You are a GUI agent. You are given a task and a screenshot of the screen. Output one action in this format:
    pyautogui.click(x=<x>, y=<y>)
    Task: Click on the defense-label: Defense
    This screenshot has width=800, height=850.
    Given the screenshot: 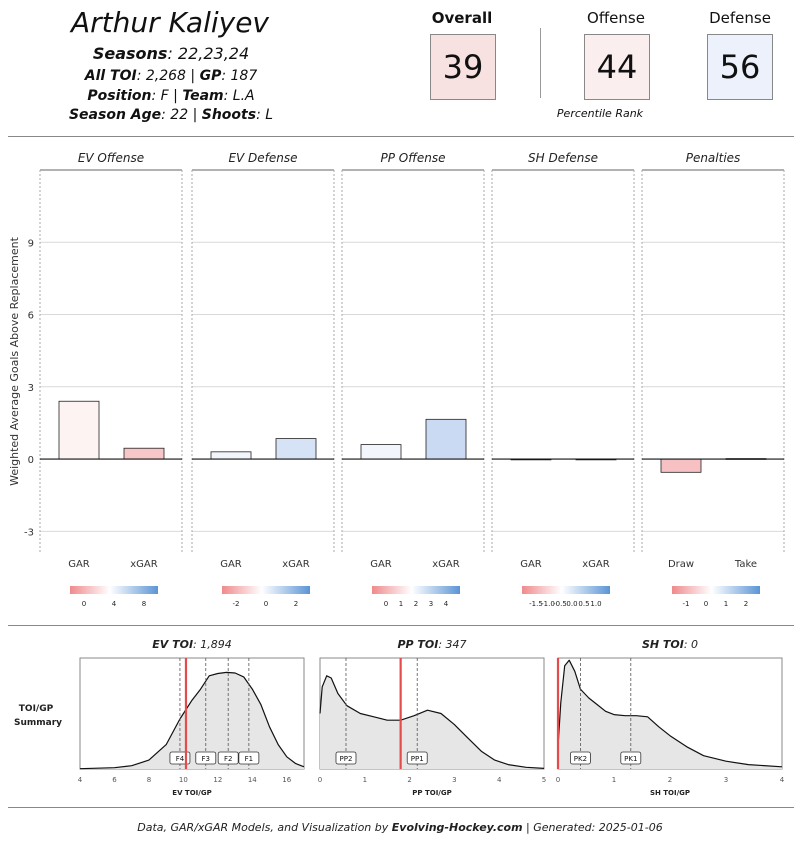 What is the action you would take?
    pyautogui.click(x=740, y=18)
    